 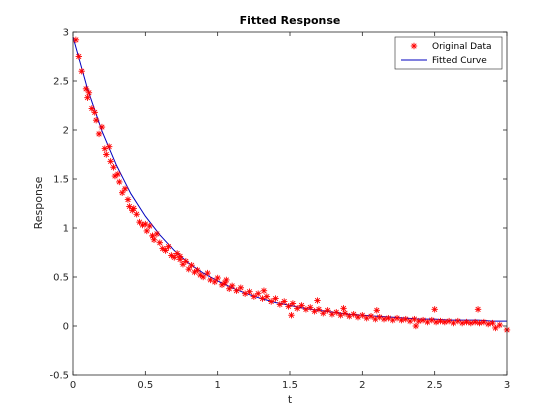 I want to click on x-tick-label: 0.5, so click(x=145, y=385).